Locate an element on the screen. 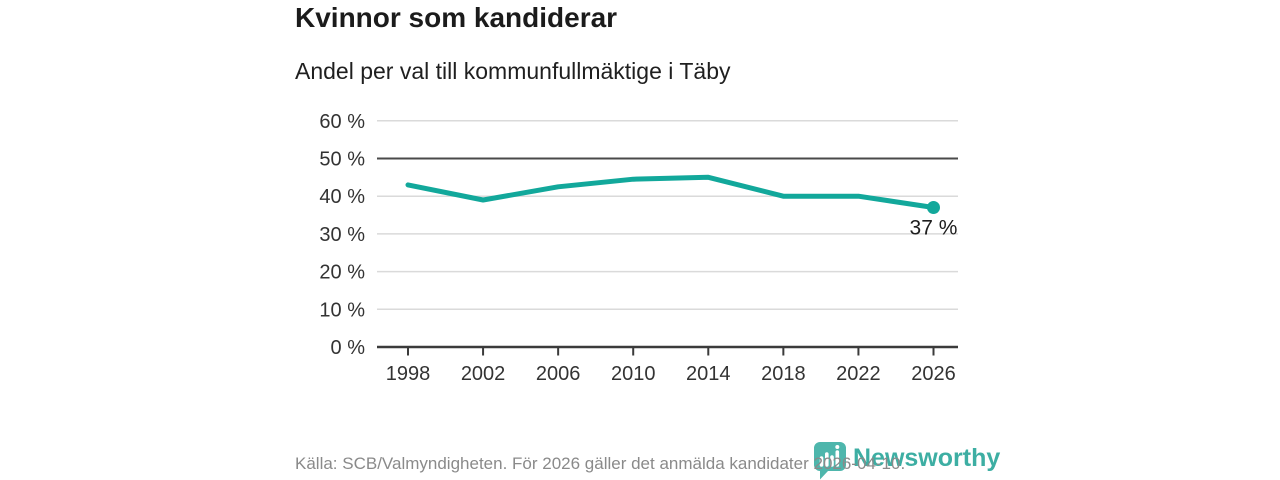 Image resolution: width=1280 pixels, height=480 pixels. y-tick-label: 40 % is located at coordinates (342, 197).